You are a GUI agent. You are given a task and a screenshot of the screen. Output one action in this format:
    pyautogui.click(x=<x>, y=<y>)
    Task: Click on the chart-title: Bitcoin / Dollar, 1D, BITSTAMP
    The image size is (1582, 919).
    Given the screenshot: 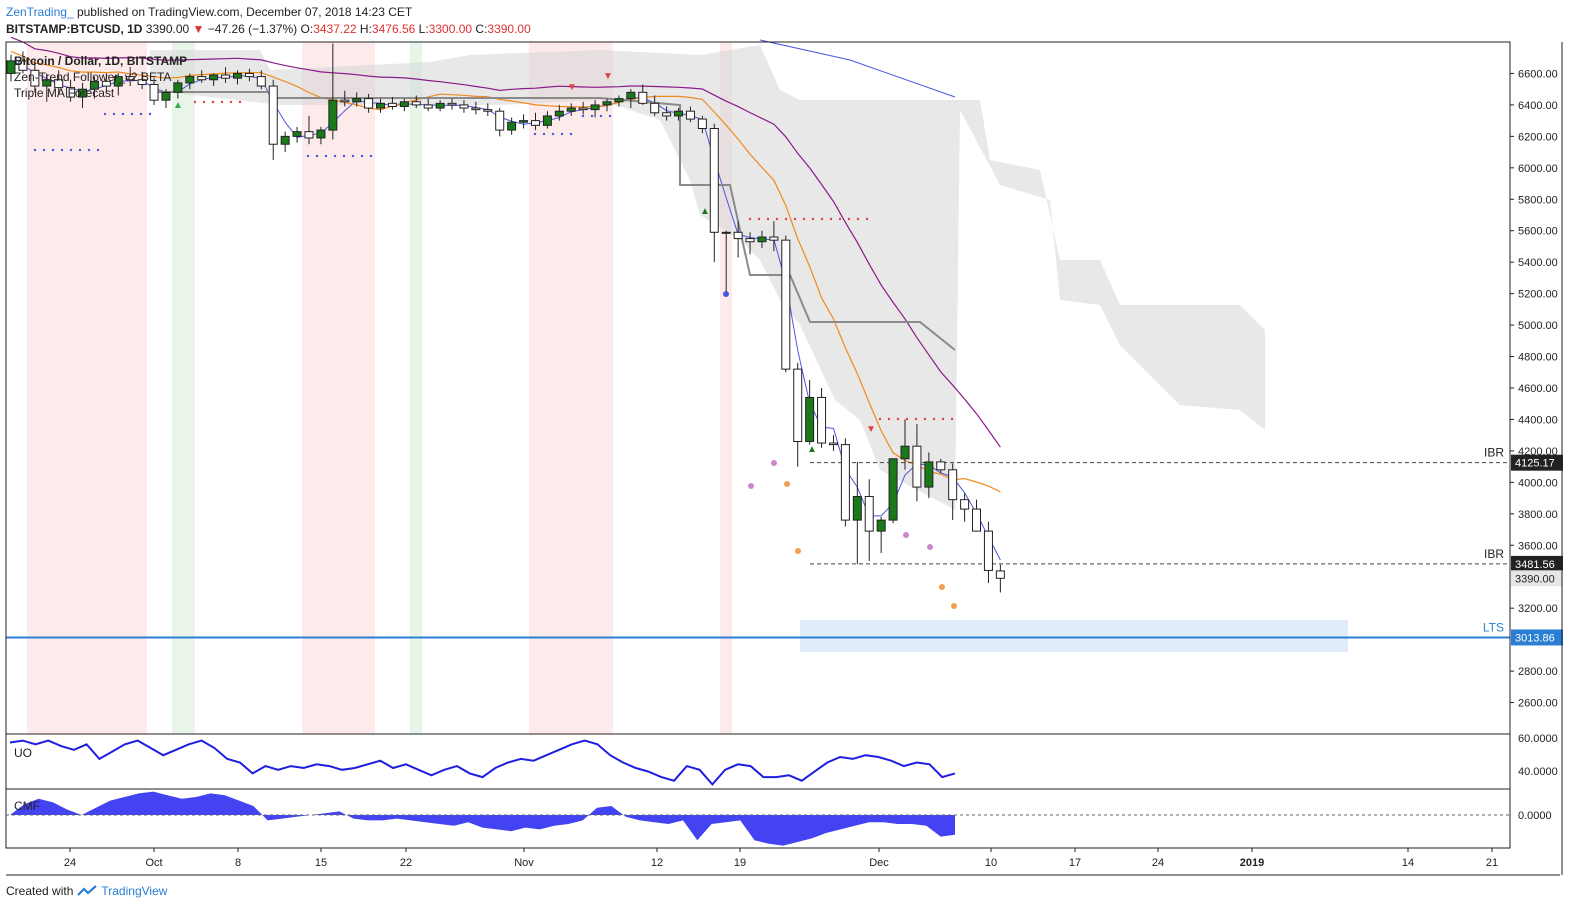 What is the action you would take?
    pyautogui.click(x=101, y=61)
    